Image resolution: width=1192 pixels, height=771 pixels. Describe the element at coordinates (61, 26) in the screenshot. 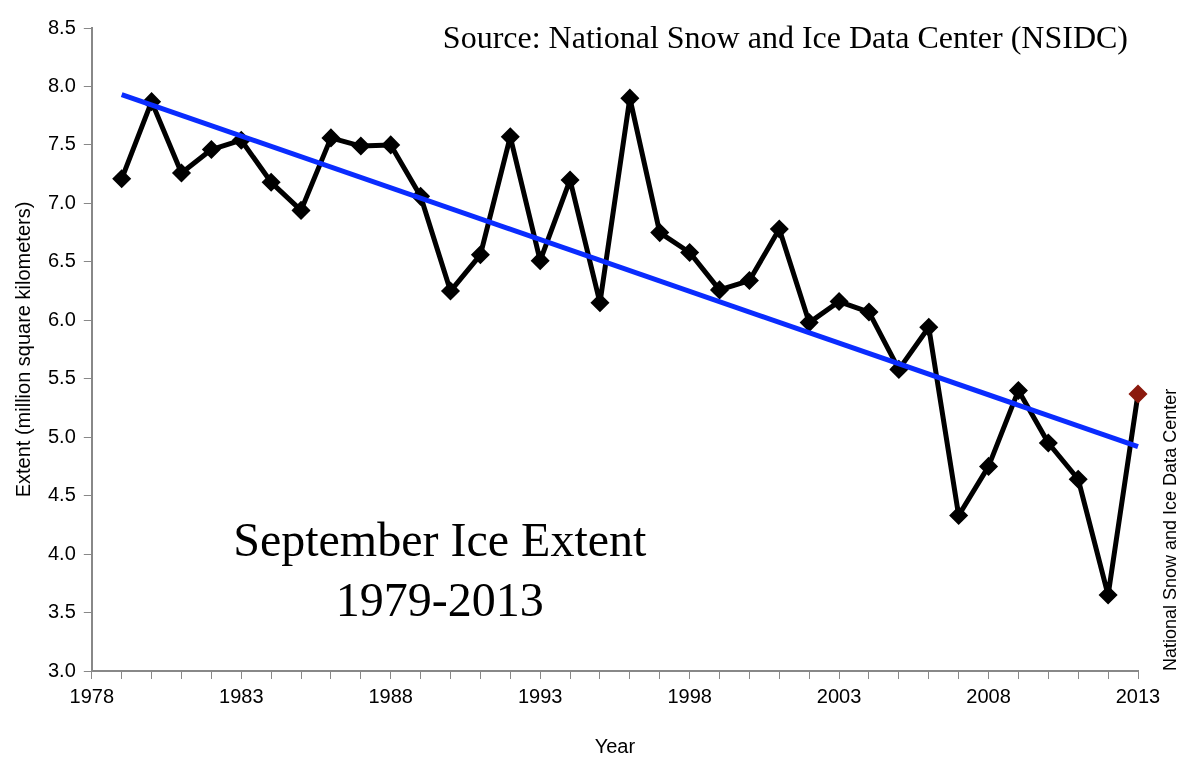

I see `y-tick-label: 8.5` at that location.